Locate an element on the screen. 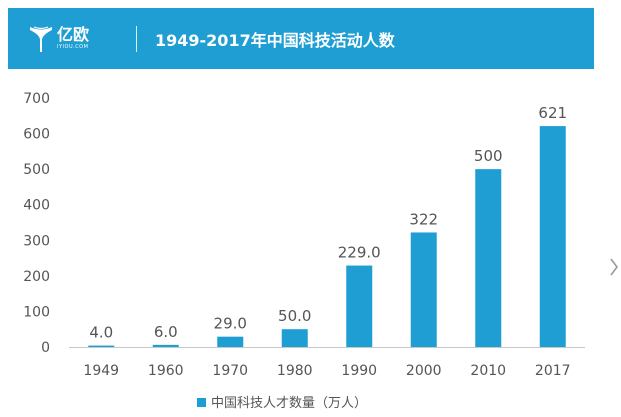 The height and width of the screenshot is (417, 621). y-axis: 0 100 200 300 400 500 600 700 is located at coordinates (36, 223).